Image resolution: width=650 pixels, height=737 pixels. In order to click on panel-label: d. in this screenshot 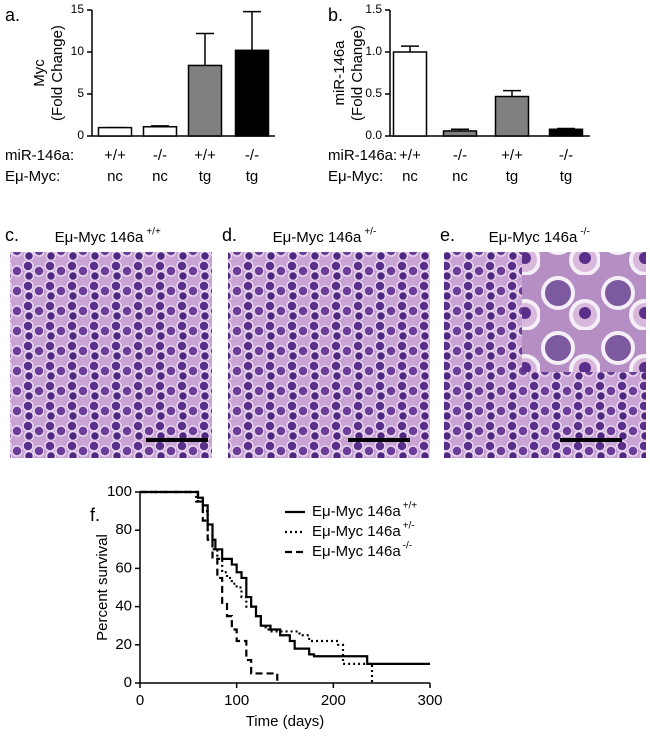, I will do `click(229, 235)`.